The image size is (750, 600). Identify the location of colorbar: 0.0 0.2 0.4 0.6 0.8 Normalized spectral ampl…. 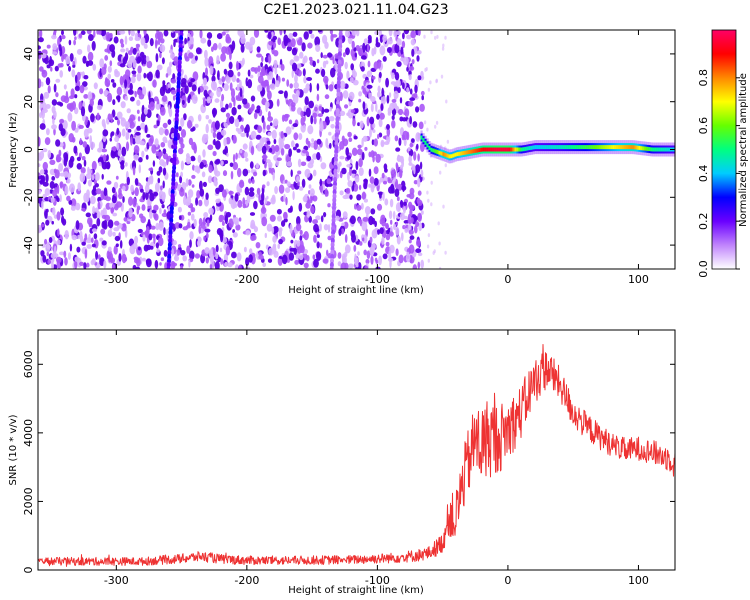
(723, 153).